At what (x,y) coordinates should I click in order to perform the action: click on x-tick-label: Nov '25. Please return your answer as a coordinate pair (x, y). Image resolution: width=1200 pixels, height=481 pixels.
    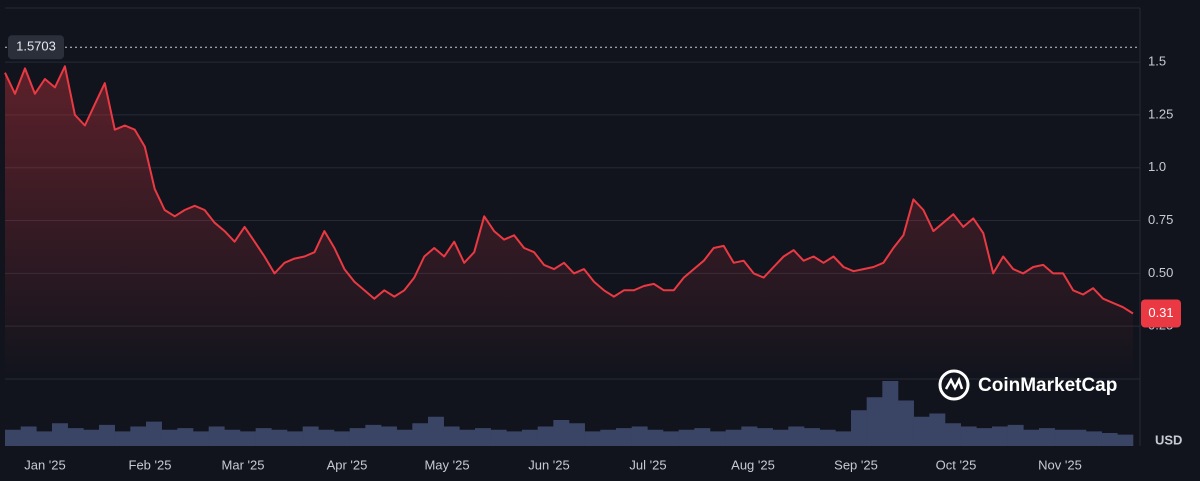
    Looking at the image, I should click on (1060, 464).